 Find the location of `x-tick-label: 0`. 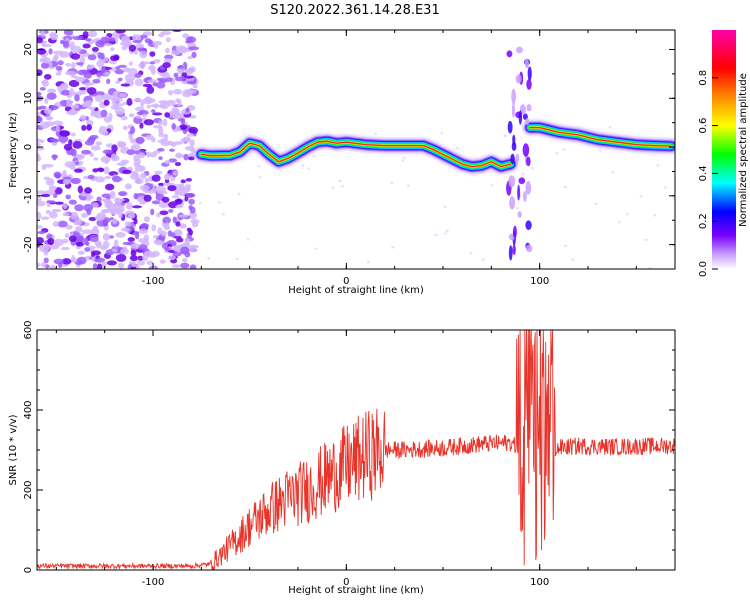

x-tick-label: 0 is located at coordinates (346, 582).